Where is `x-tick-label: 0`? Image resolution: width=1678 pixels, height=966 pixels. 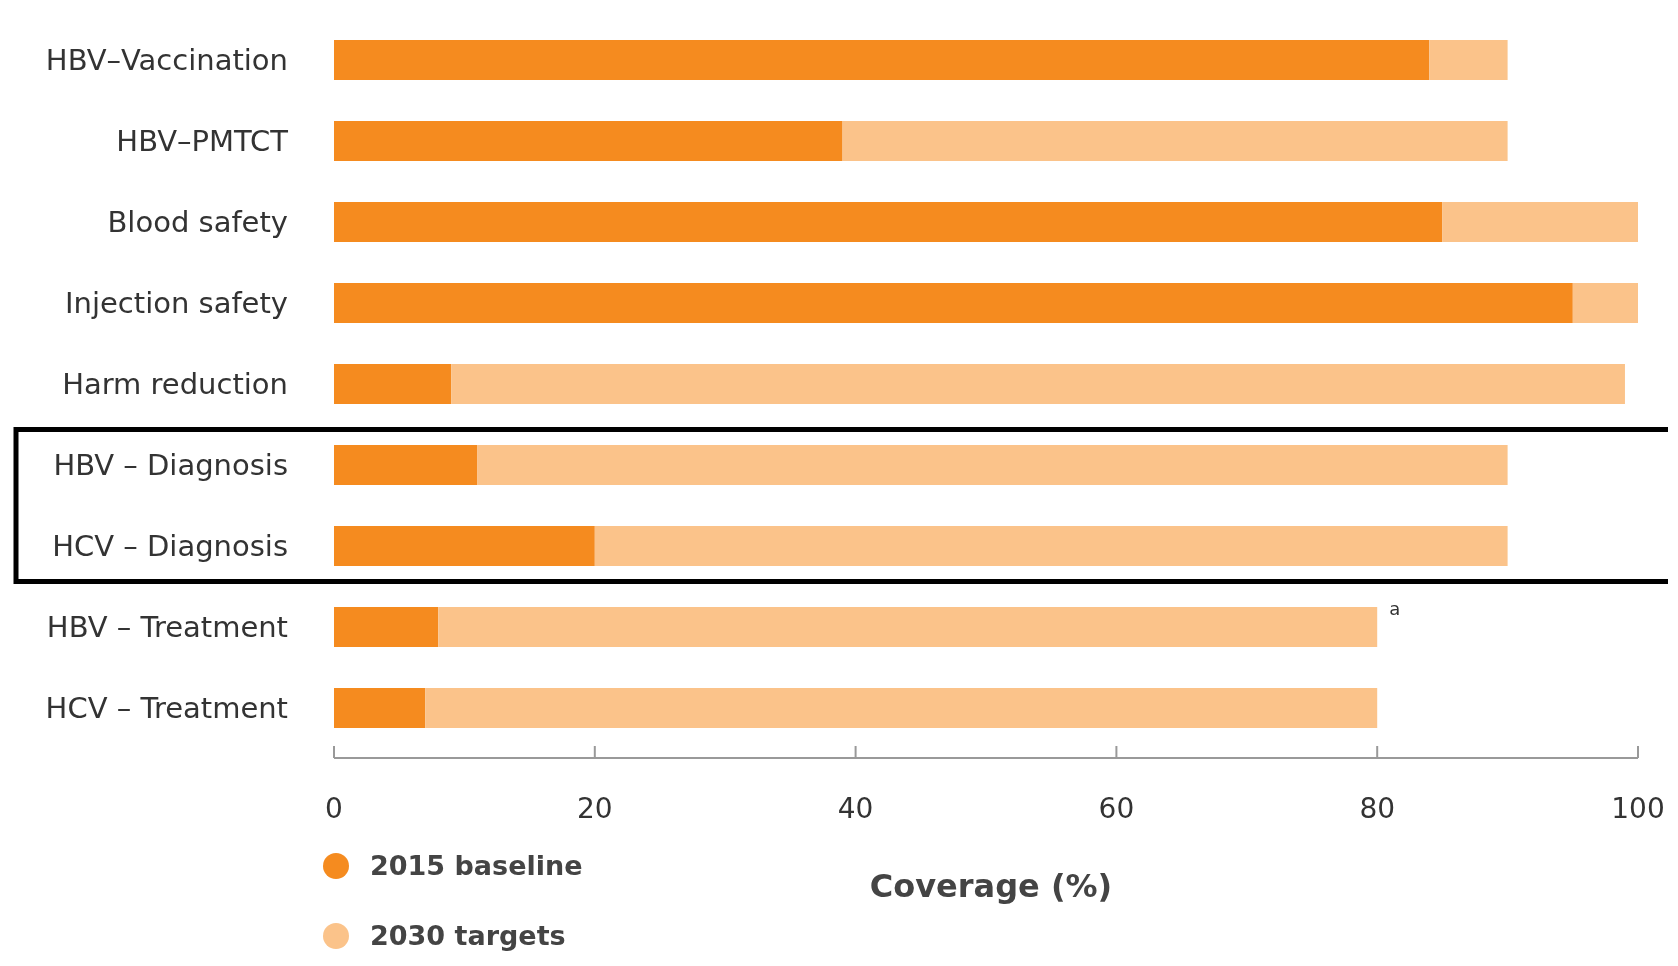
x-tick-label: 0 is located at coordinates (334, 808).